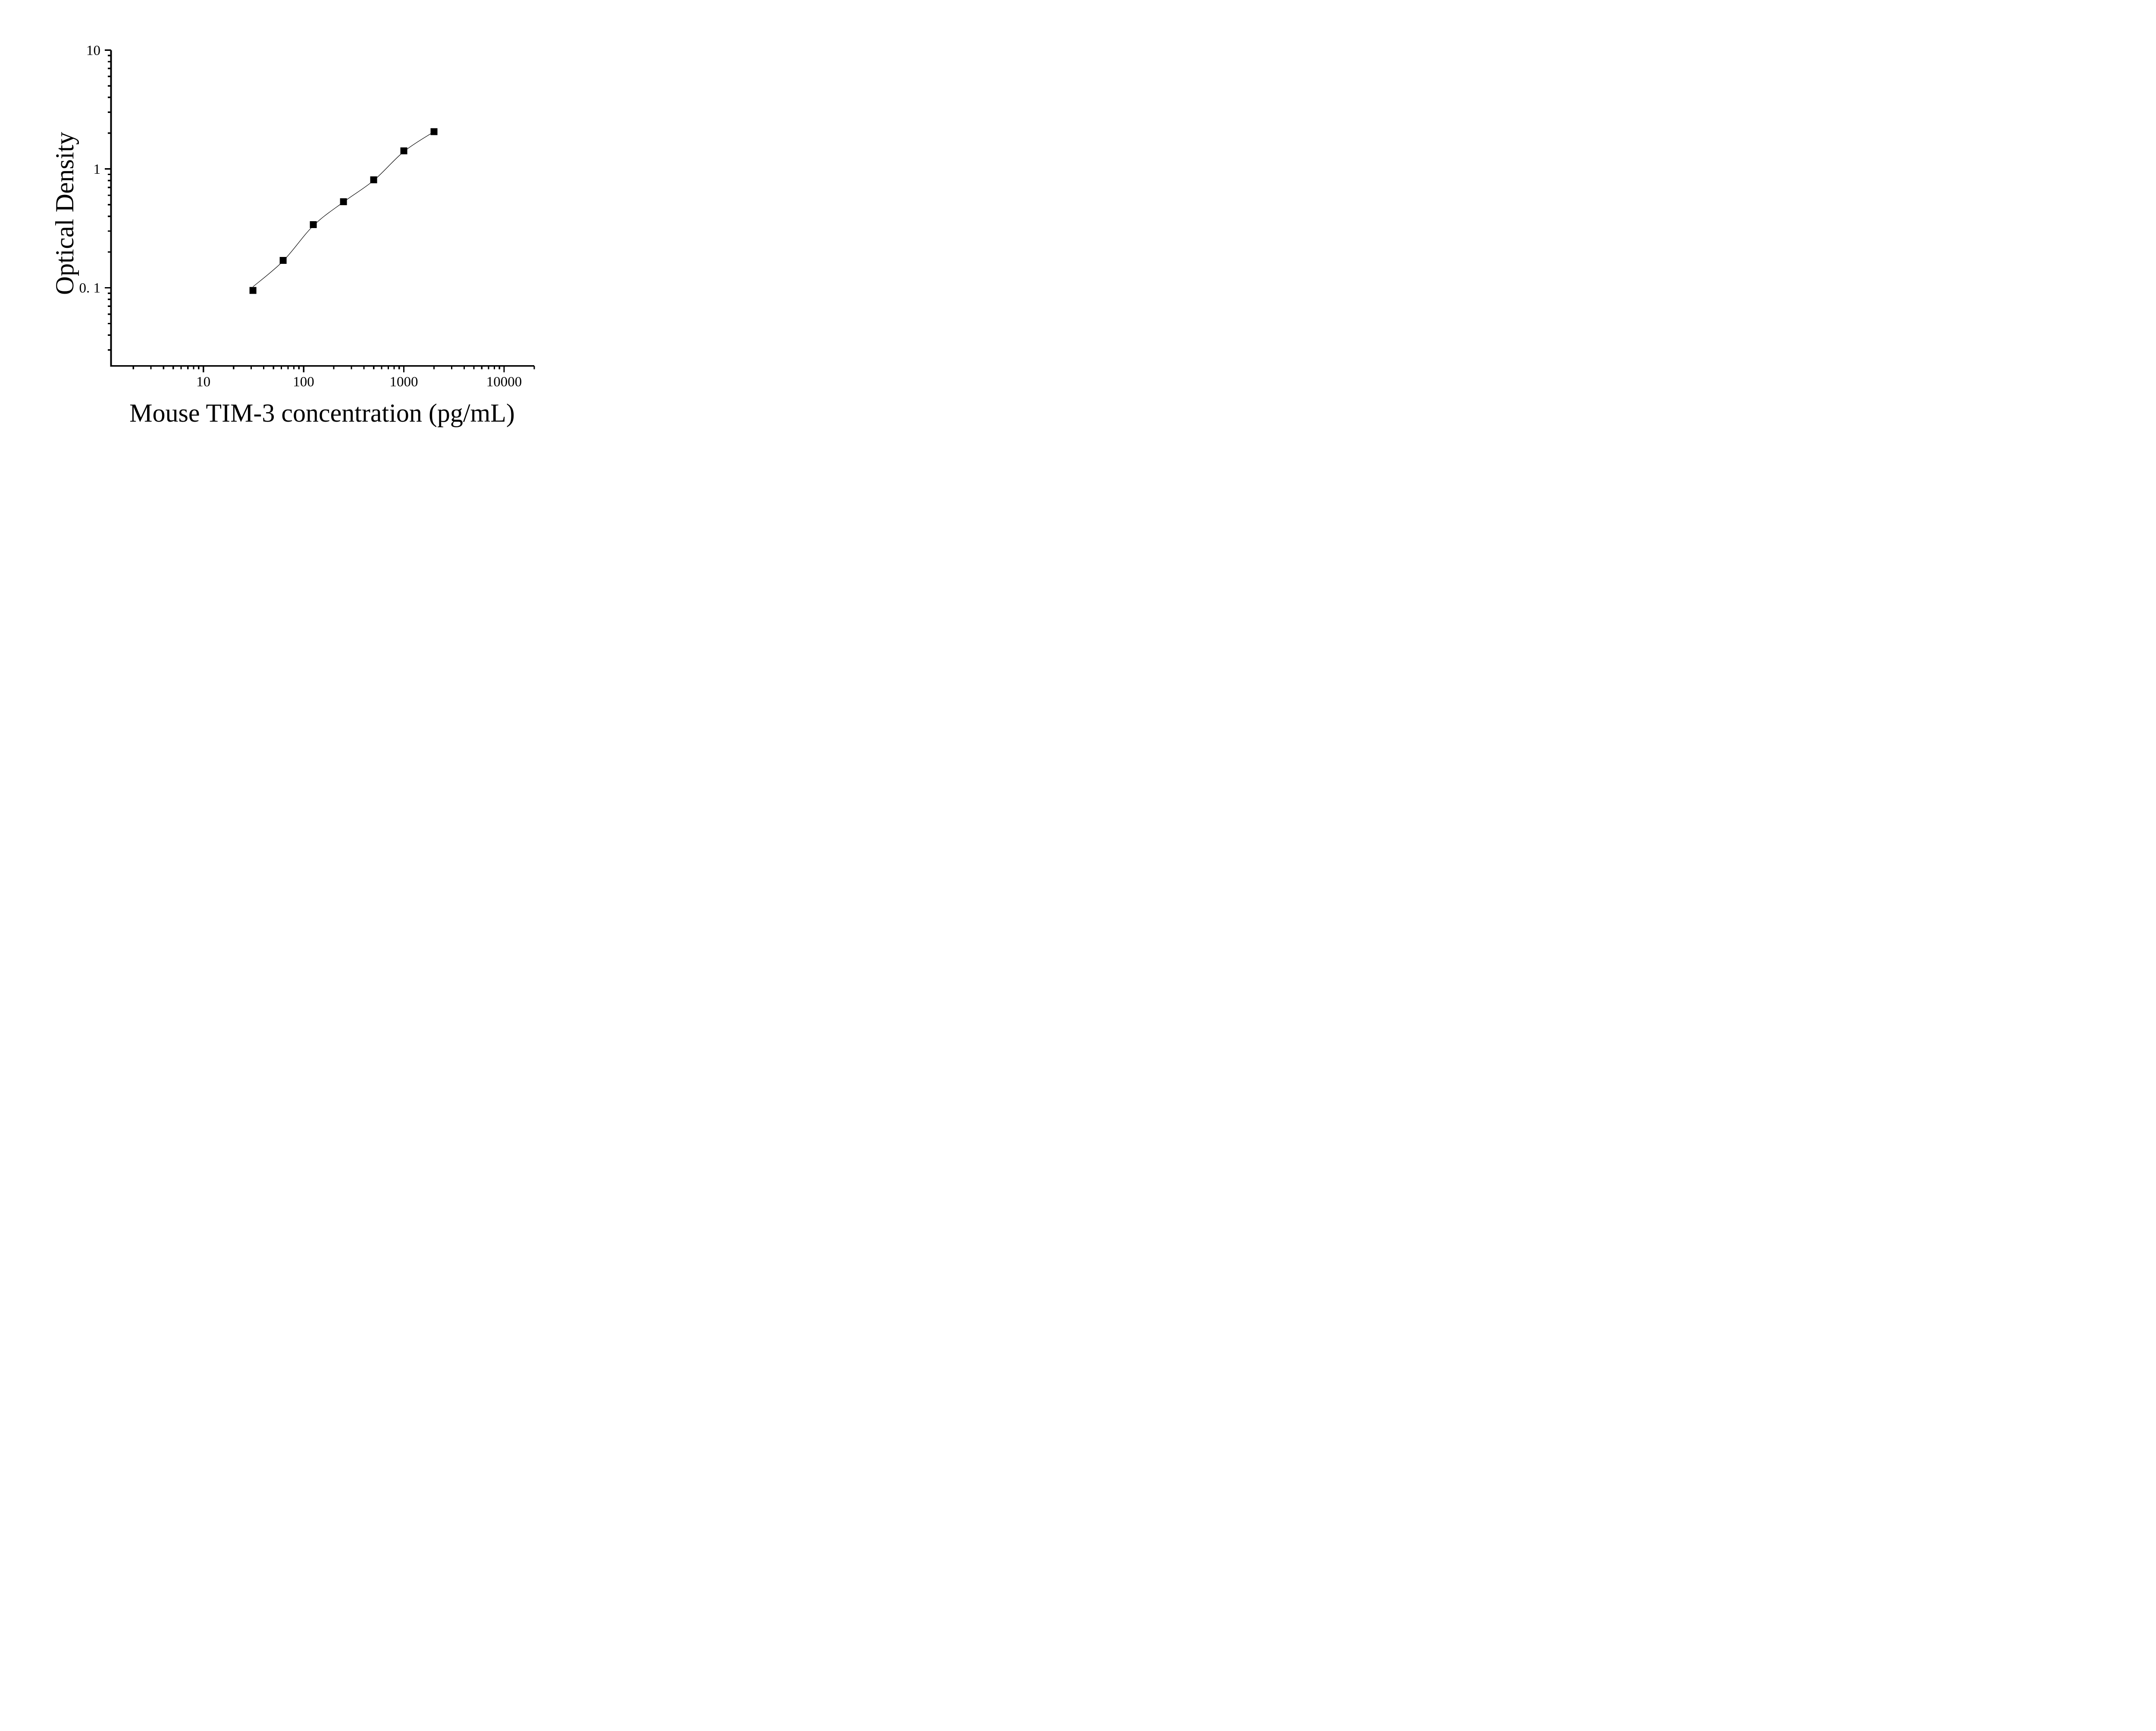 This screenshot has width=2156, height=1731. I want to click on data-point-markers, so click(343, 211).